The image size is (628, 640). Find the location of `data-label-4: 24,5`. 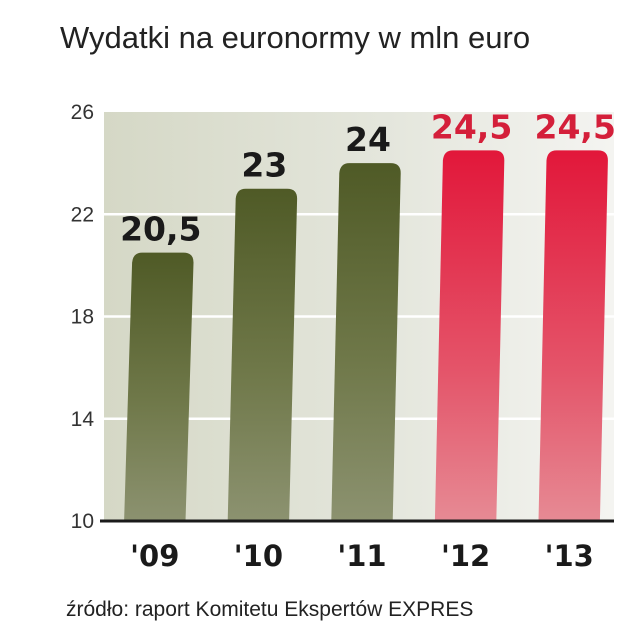

data-label-4: 24,5 is located at coordinates (574, 126).